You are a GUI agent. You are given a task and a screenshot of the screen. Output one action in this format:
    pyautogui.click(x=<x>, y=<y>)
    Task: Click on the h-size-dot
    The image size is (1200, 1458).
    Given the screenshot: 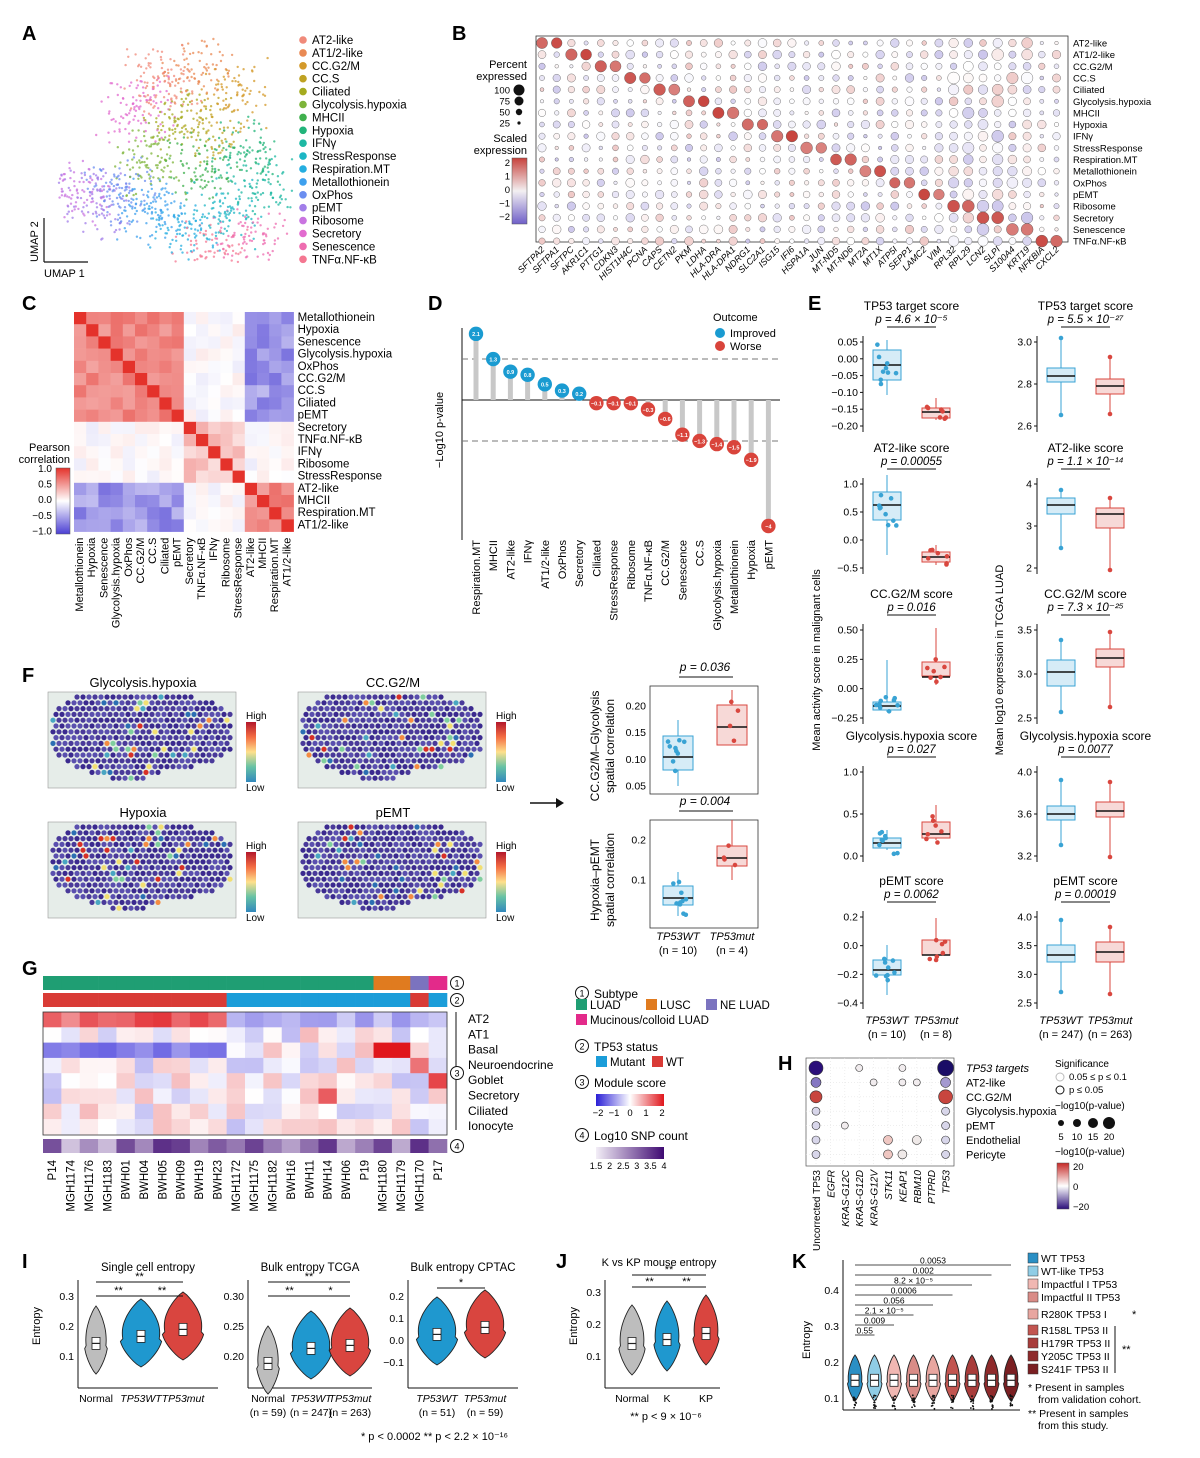 What is the action you would take?
    pyautogui.click(x=1061, y=1123)
    